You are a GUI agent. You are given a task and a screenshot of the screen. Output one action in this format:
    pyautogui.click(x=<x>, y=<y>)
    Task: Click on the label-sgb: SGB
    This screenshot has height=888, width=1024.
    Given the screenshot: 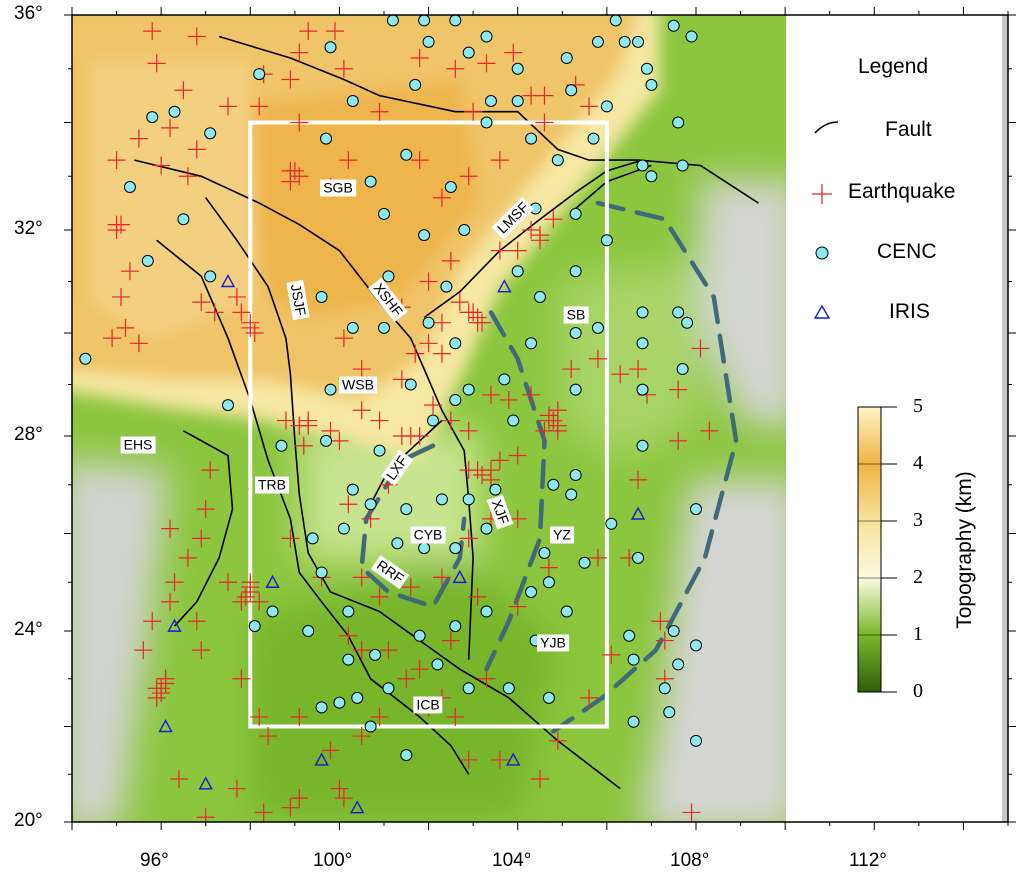 What is the action you would take?
    pyautogui.click(x=338, y=188)
    